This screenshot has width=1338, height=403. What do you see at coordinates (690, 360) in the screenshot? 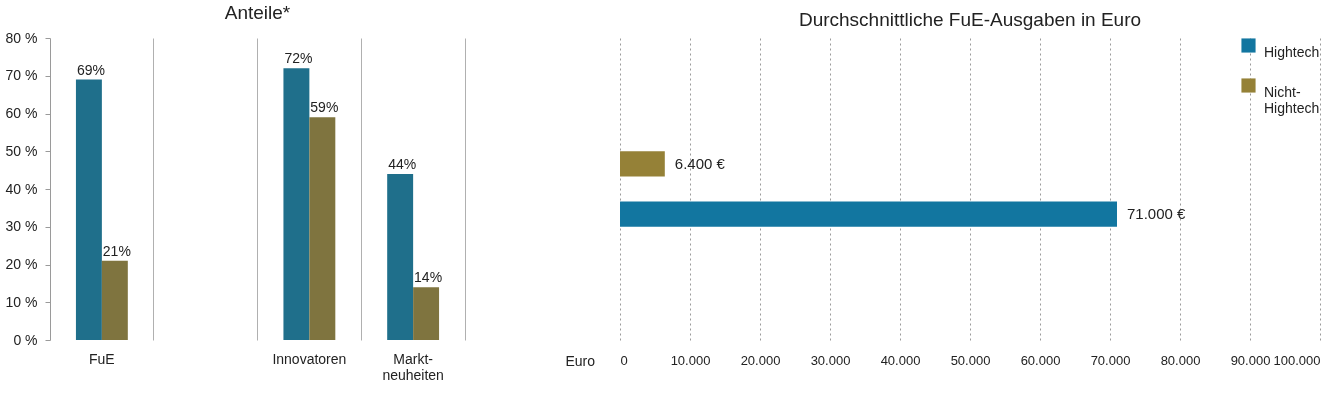
I see `x-tick-label: 10.000` at bounding box center [690, 360].